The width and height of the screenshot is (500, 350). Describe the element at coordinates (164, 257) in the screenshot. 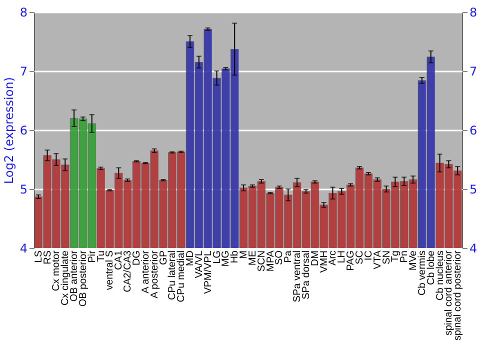

I see `x-tick-label: GP` at that location.